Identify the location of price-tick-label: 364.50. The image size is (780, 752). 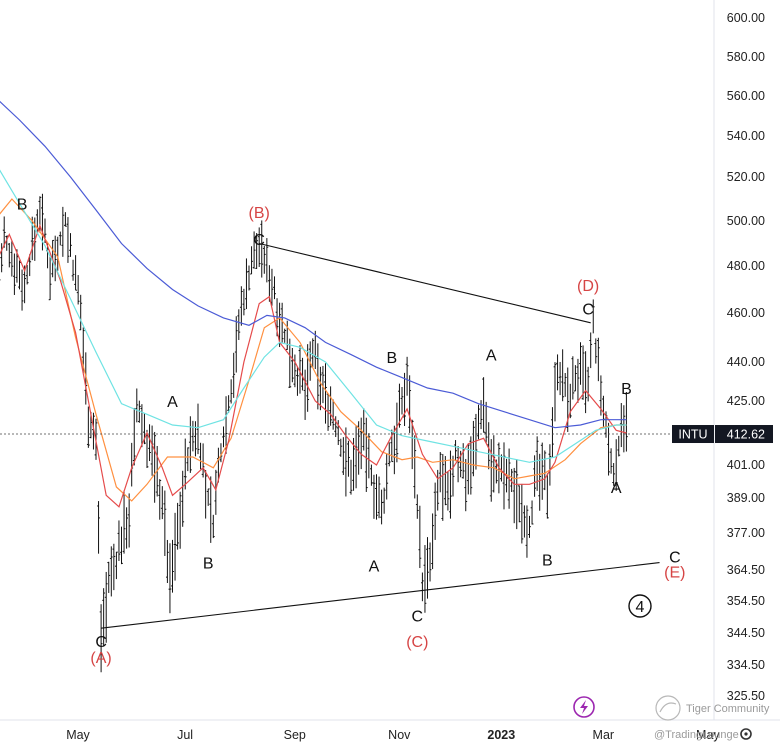
(746, 570).